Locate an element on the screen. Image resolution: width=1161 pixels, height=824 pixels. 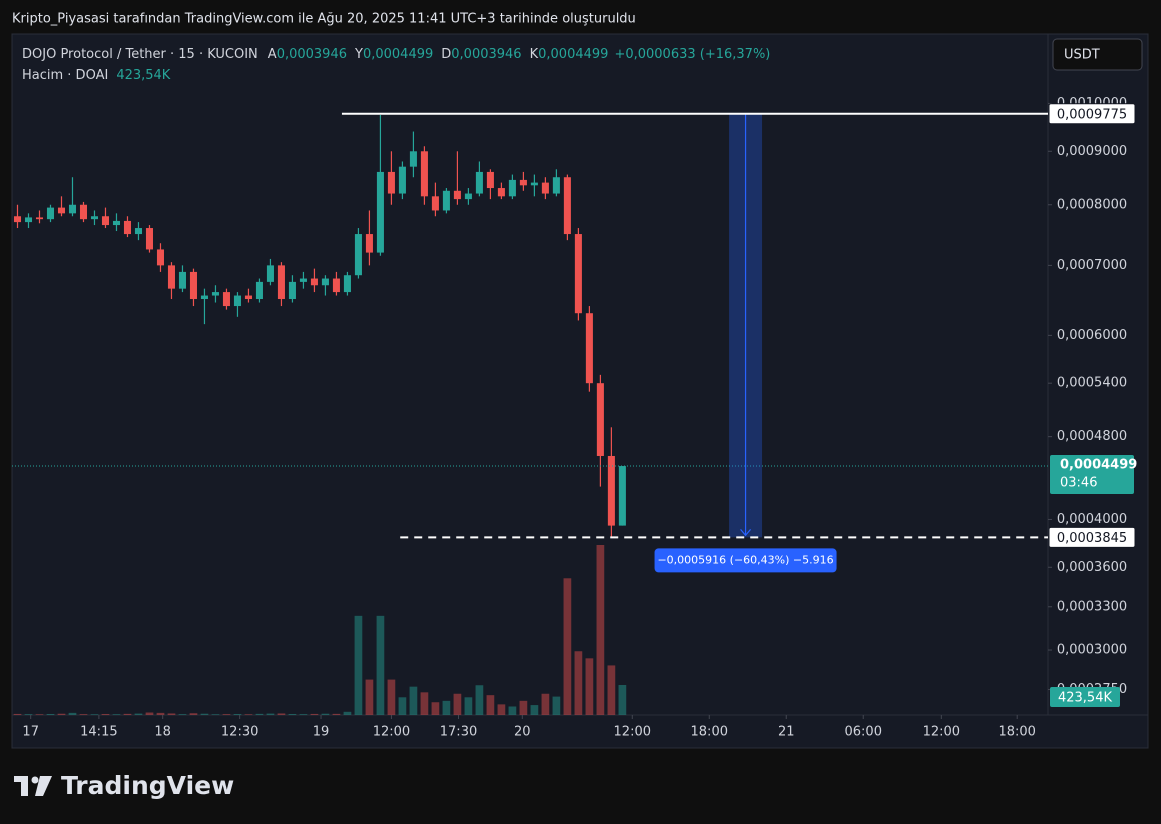
y-tick-label: 0,0006000 is located at coordinates (1092, 335).